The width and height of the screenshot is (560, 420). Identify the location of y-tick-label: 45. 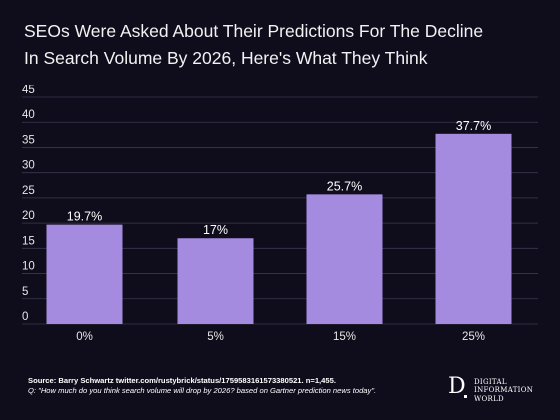
(28, 90).